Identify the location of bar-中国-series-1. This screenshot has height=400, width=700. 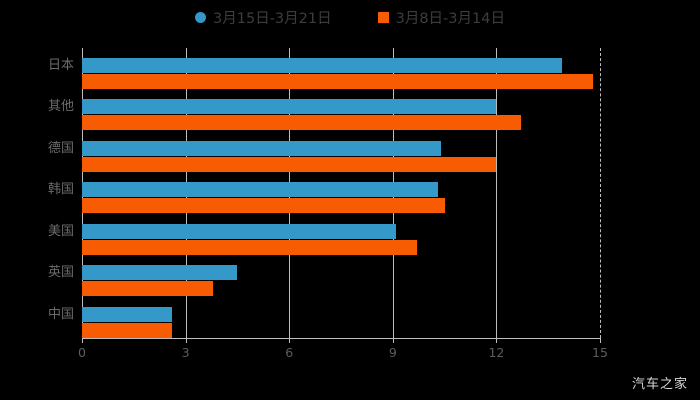
(127, 314).